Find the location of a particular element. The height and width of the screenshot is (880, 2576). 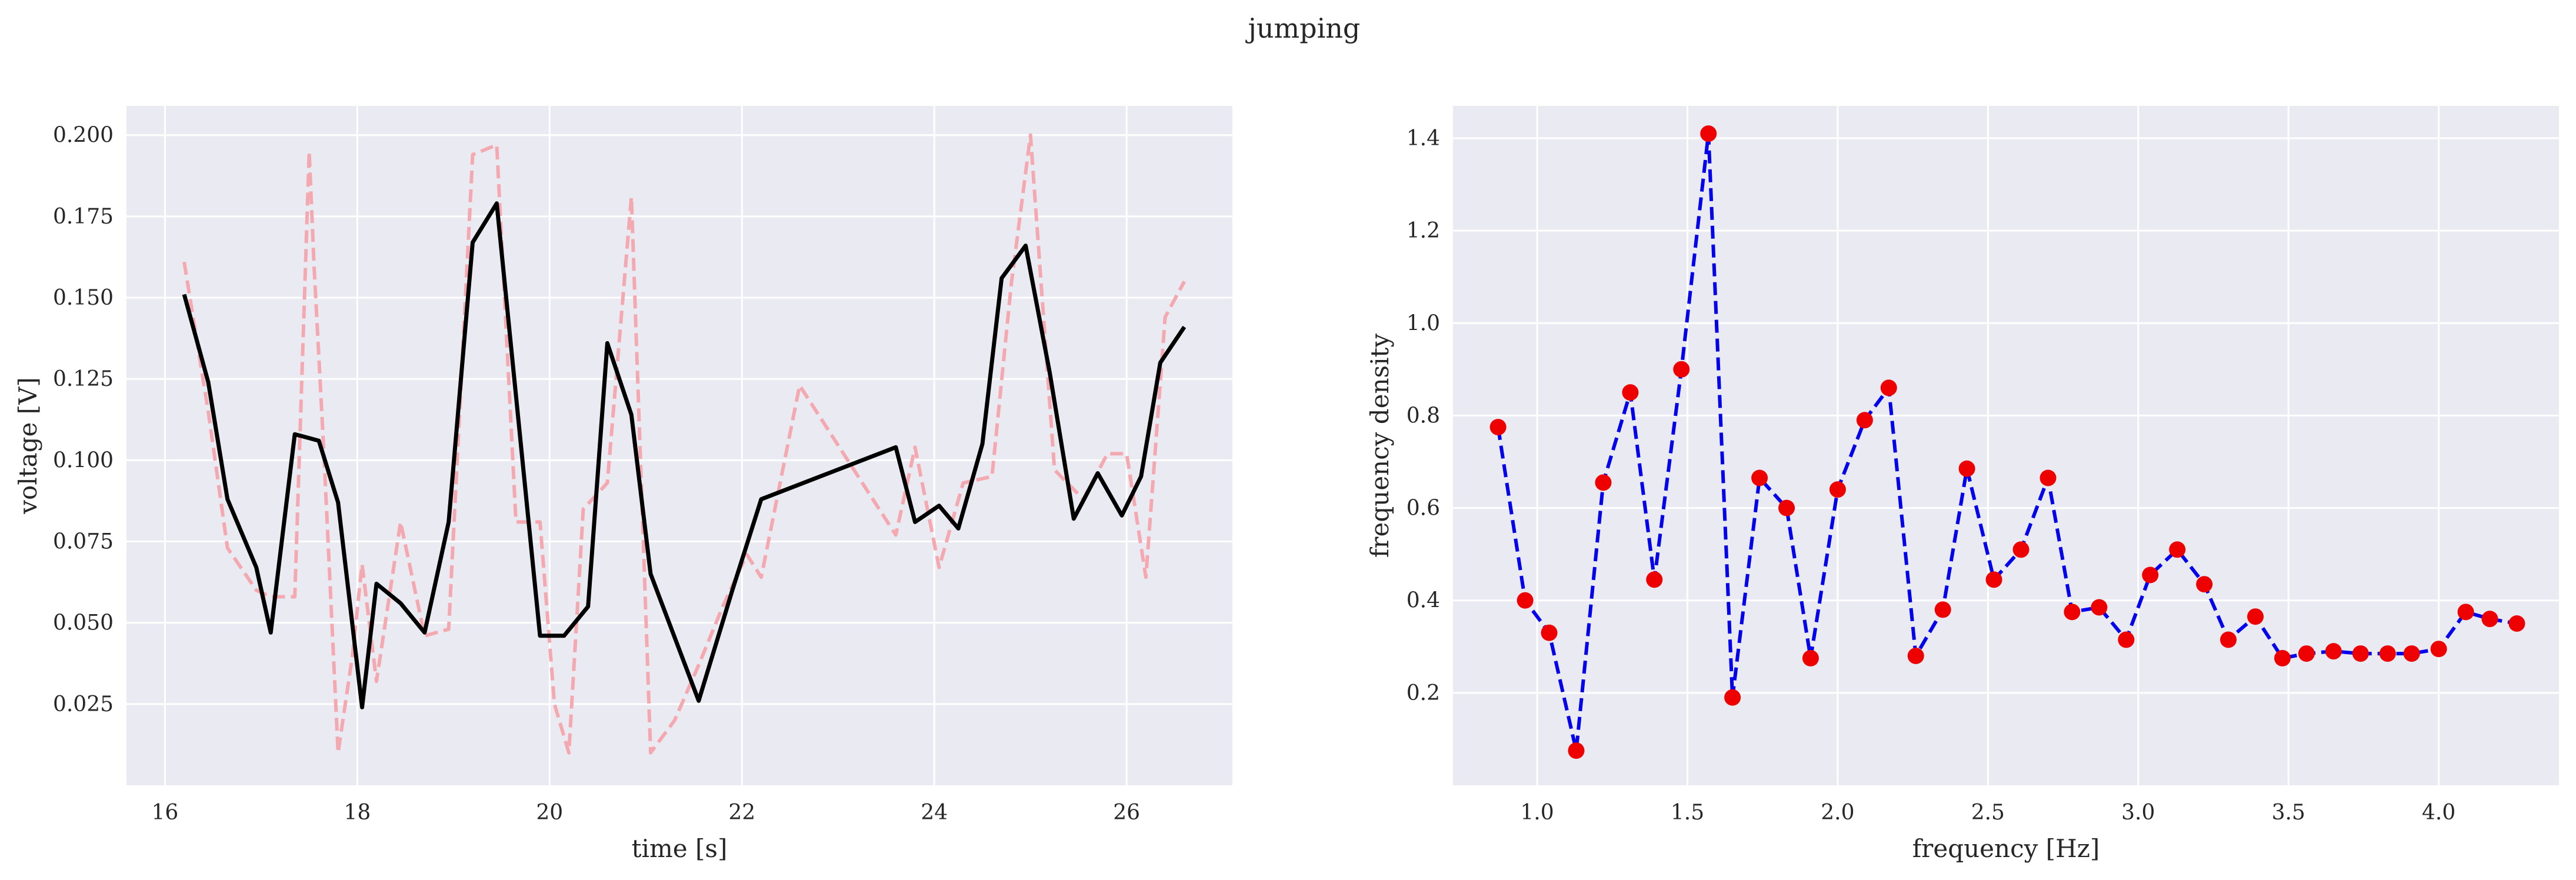

y-tick-label: 0.075 is located at coordinates (84, 542).